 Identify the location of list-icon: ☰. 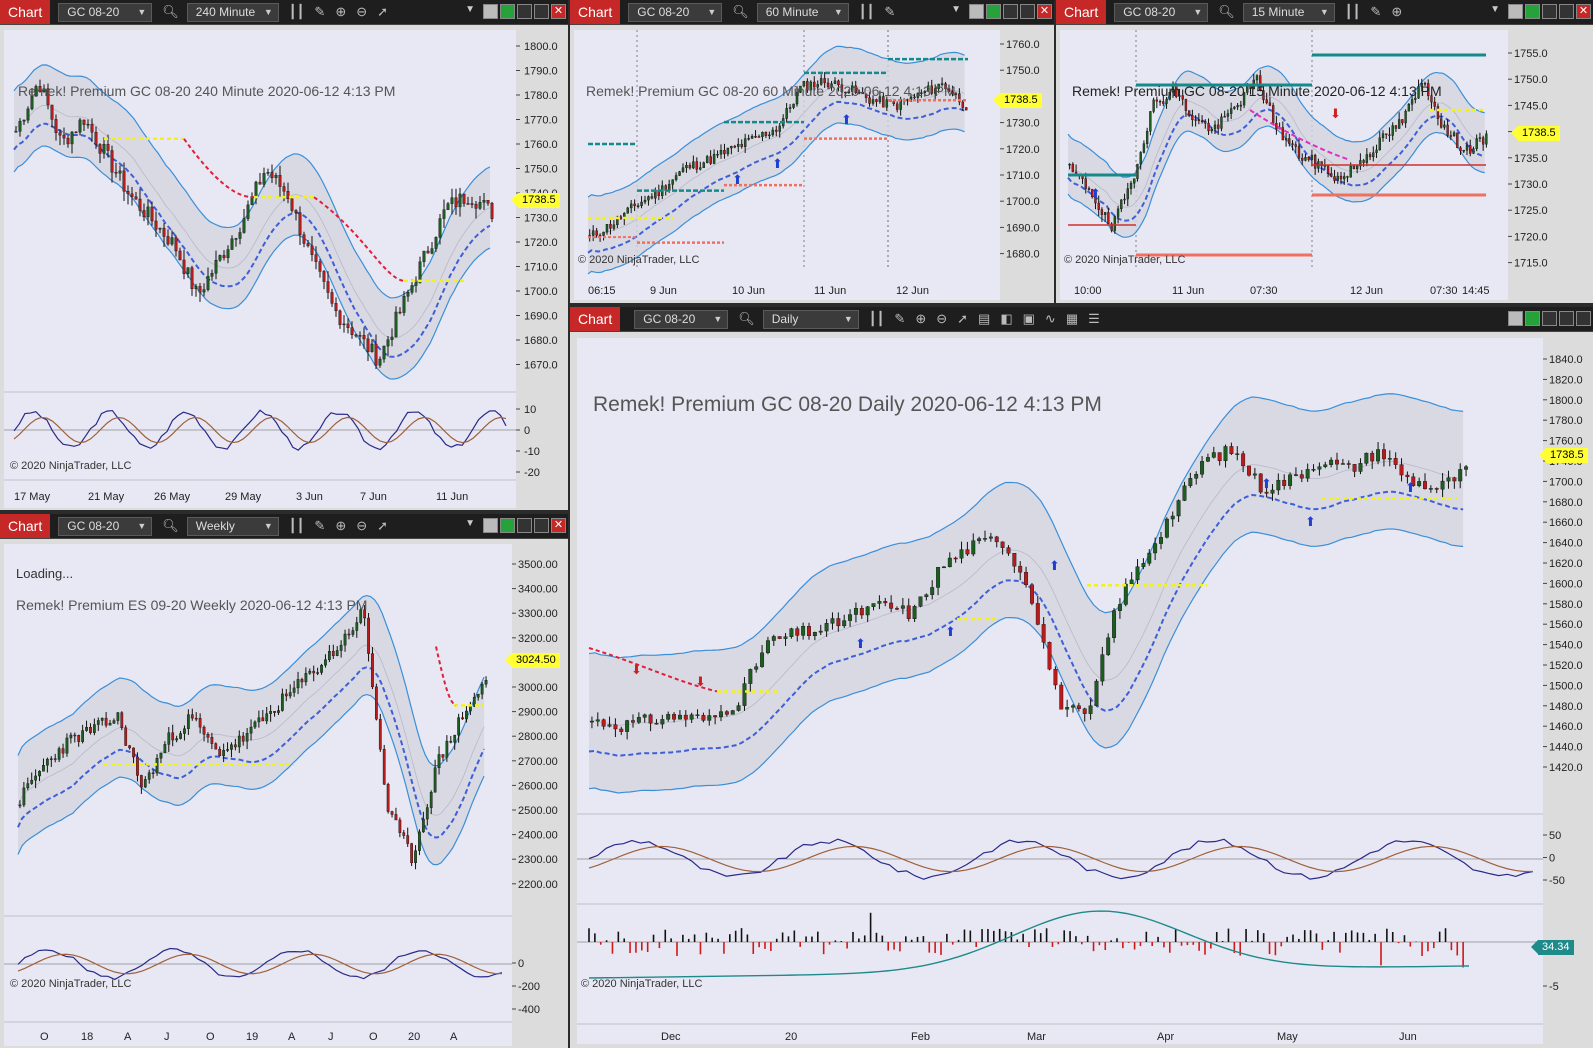
(1094, 318).